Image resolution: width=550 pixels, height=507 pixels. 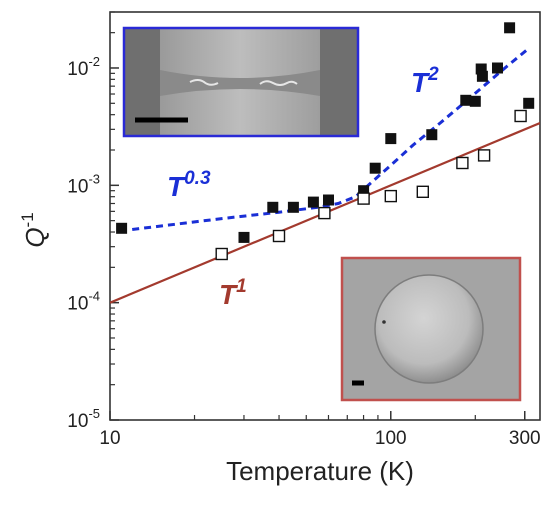 I want to click on x-axis-title: Temperature (K), so click(x=320, y=471).